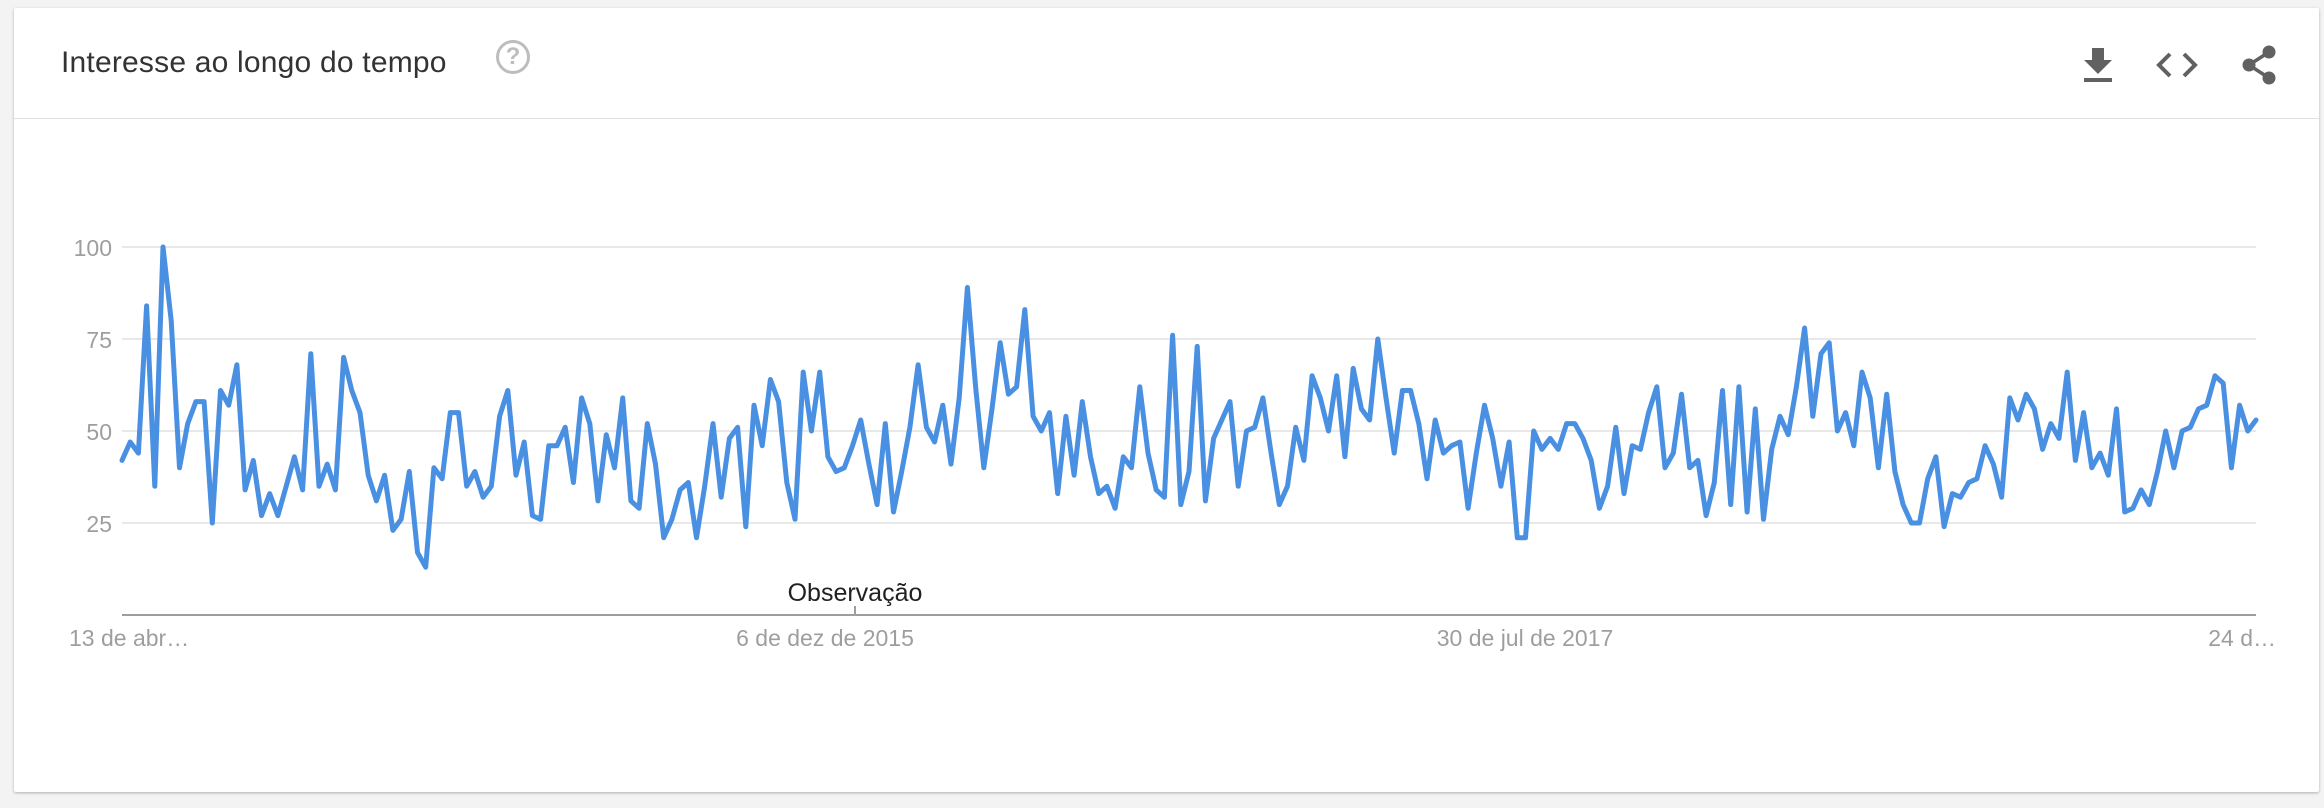 The image size is (2324, 808). I want to click on card-header: Interesse ao longo do tempo ?, so click(1166, 63).